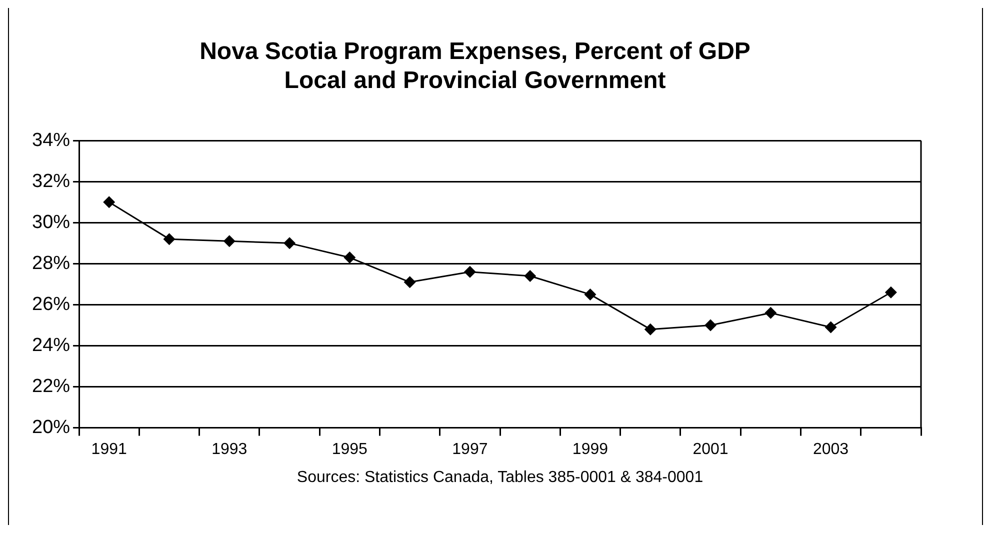 Image resolution: width=987 pixels, height=533 pixels. What do you see at coordinates (109, 449) in the screenshot?
I see `x-tick-label: 1991` at bounding box center [109, 449].